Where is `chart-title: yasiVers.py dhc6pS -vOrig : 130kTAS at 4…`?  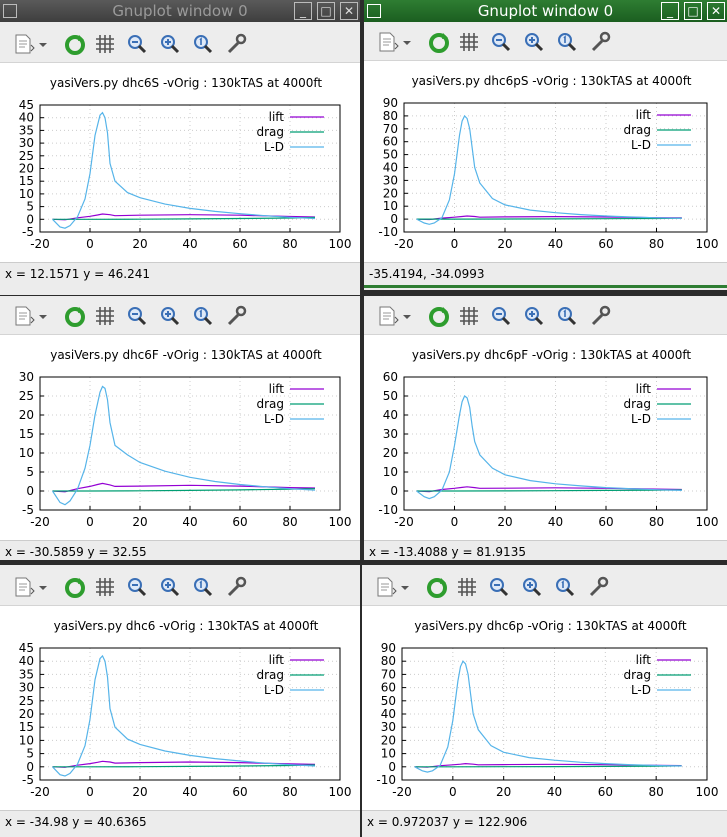
chart-title: yasiVers.py dhc6pS -vOrig : 130kTAS at 4… is located at coordinates (552, 81).